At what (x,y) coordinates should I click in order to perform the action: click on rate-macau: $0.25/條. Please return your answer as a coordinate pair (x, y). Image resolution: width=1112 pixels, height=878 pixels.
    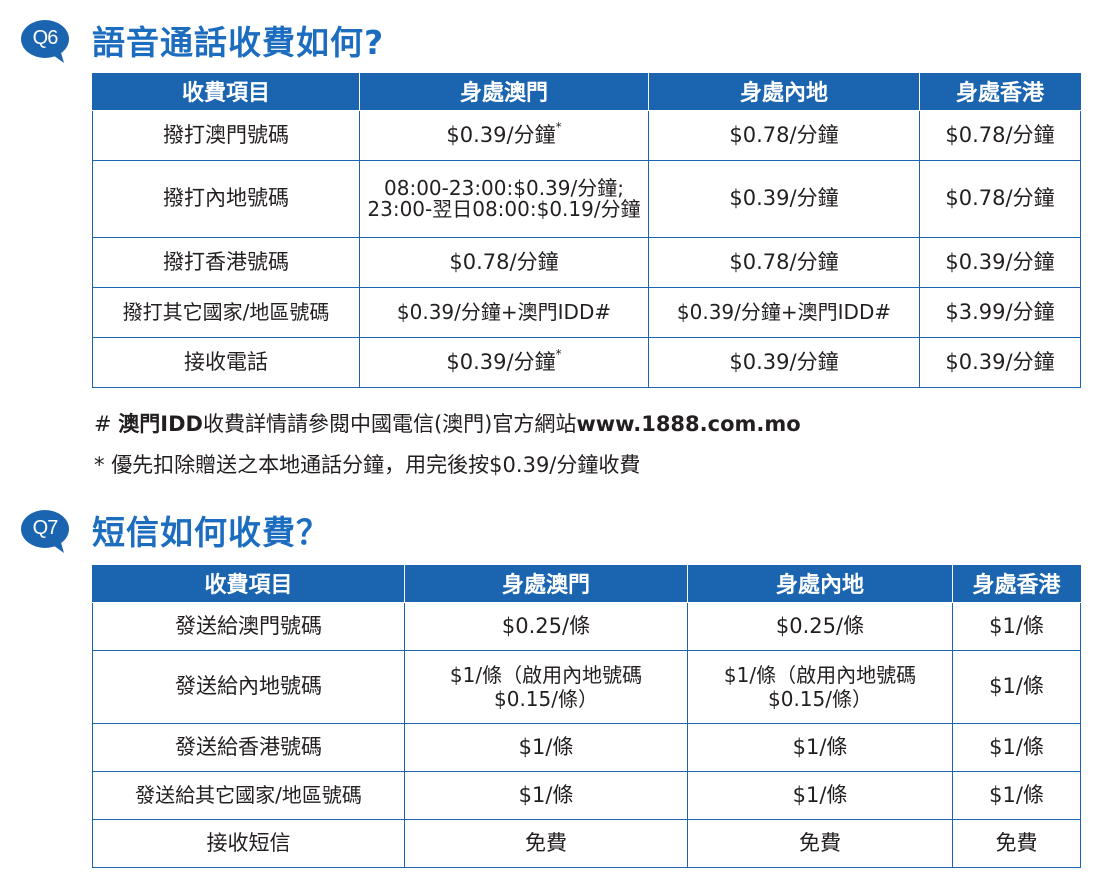
    Looking at the image, I should click on (546, 626).